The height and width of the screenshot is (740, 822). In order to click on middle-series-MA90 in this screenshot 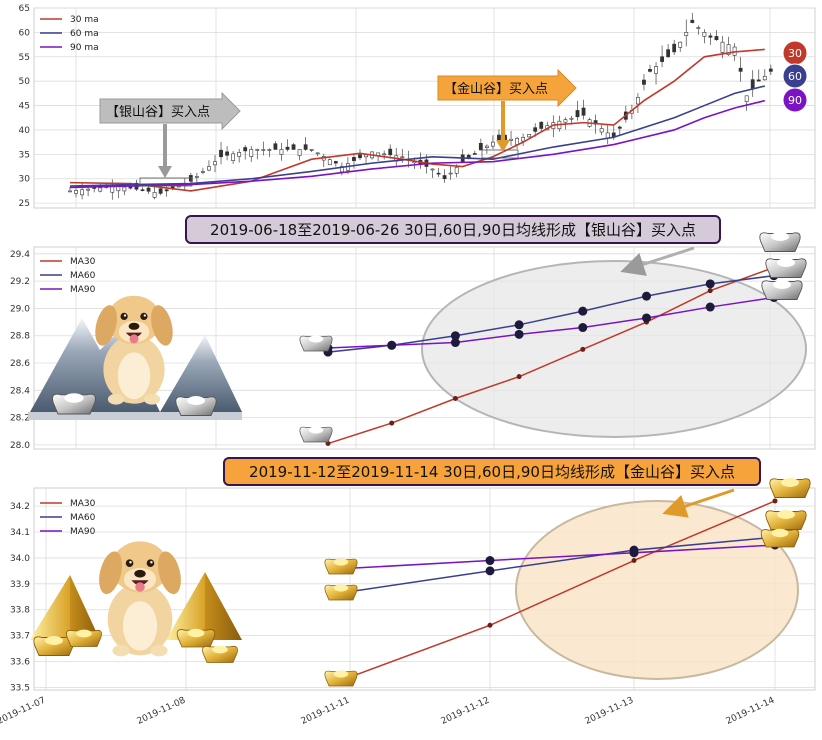, I will do `click(551, 322)`.